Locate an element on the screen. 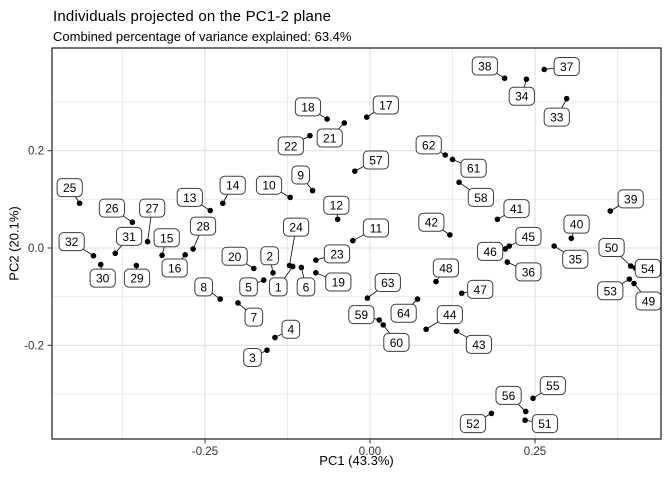  point-label-text: 3 is located at coordinates (252, 358).